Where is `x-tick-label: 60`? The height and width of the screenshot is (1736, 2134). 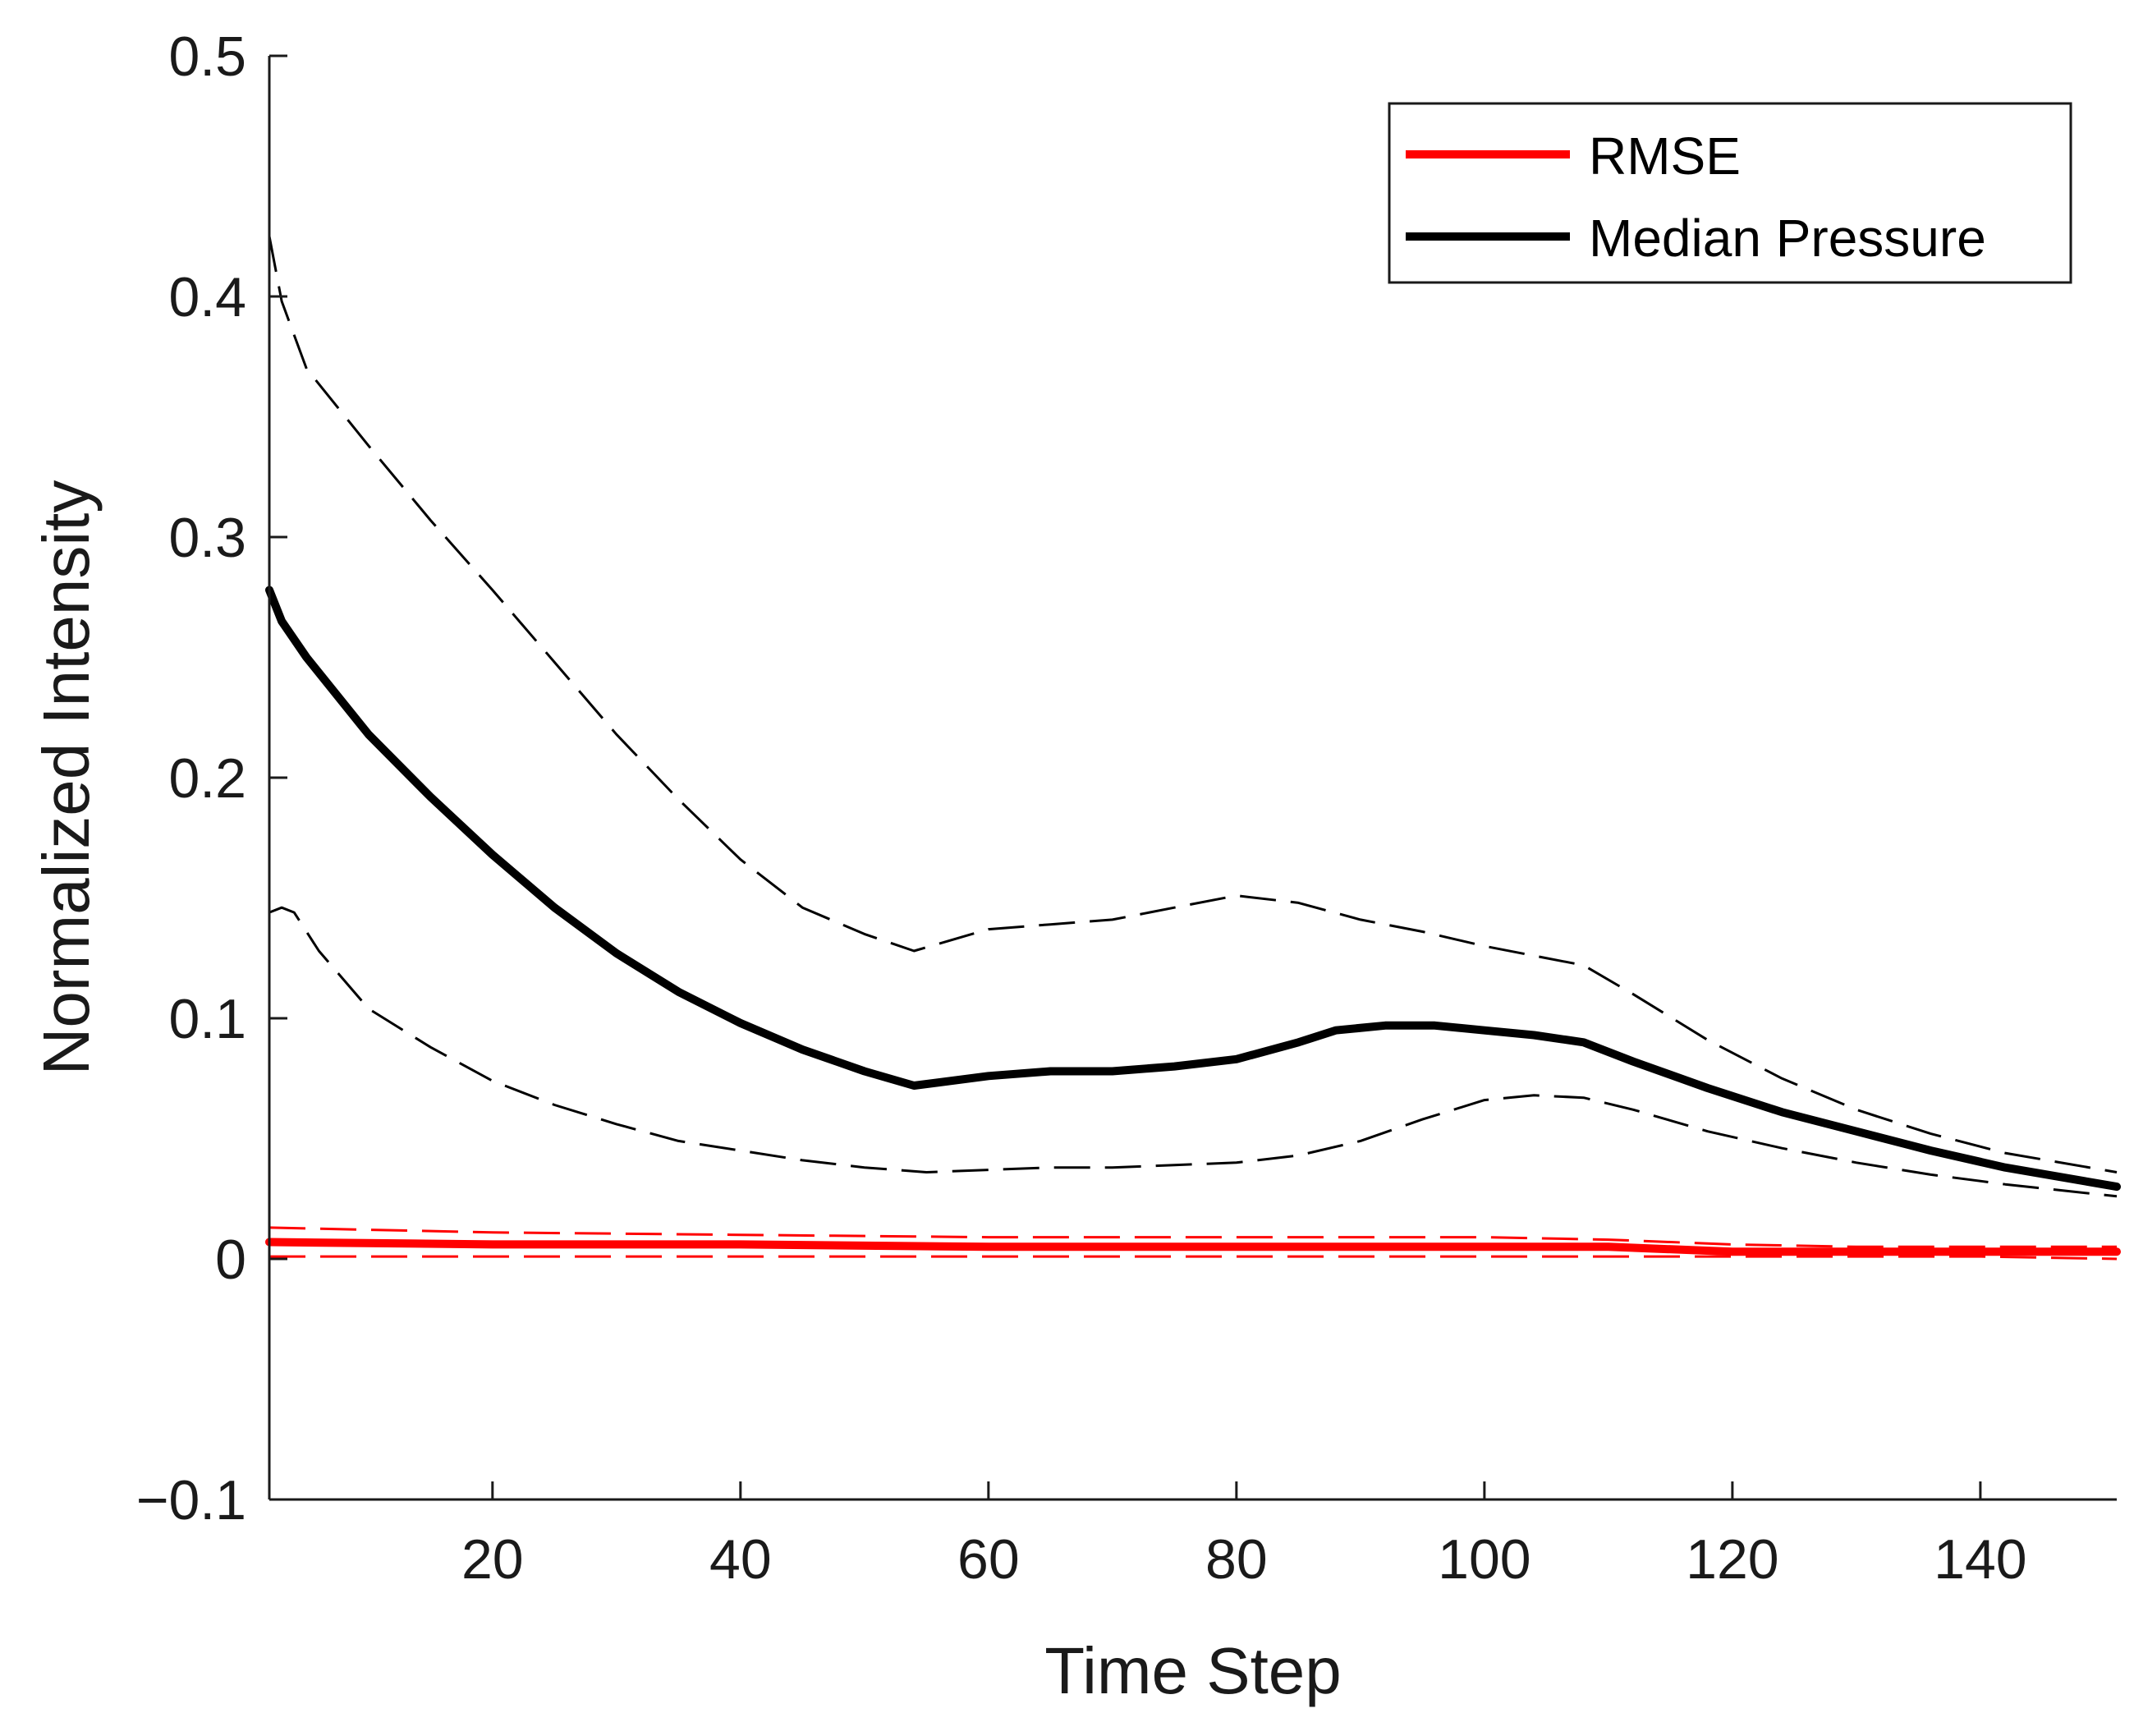
x-tick-label: 60 is located at coordinates (988, 1559).